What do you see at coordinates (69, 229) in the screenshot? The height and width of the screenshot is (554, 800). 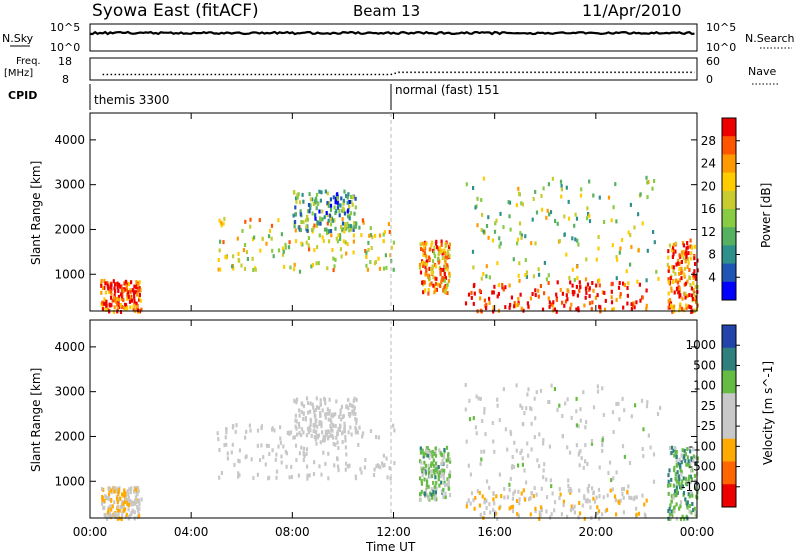 I see `y-tick-label: 2000` at bounding box center [69, 229].